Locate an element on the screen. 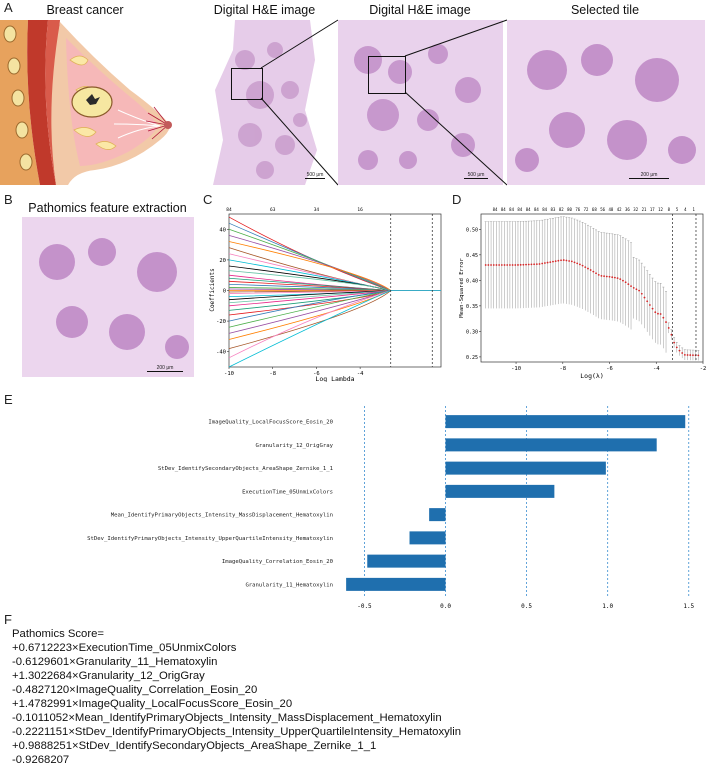 The height and width of the screenshot is (767, 709). chart-d-top-label: 56 is located at coordinates (602, 209).